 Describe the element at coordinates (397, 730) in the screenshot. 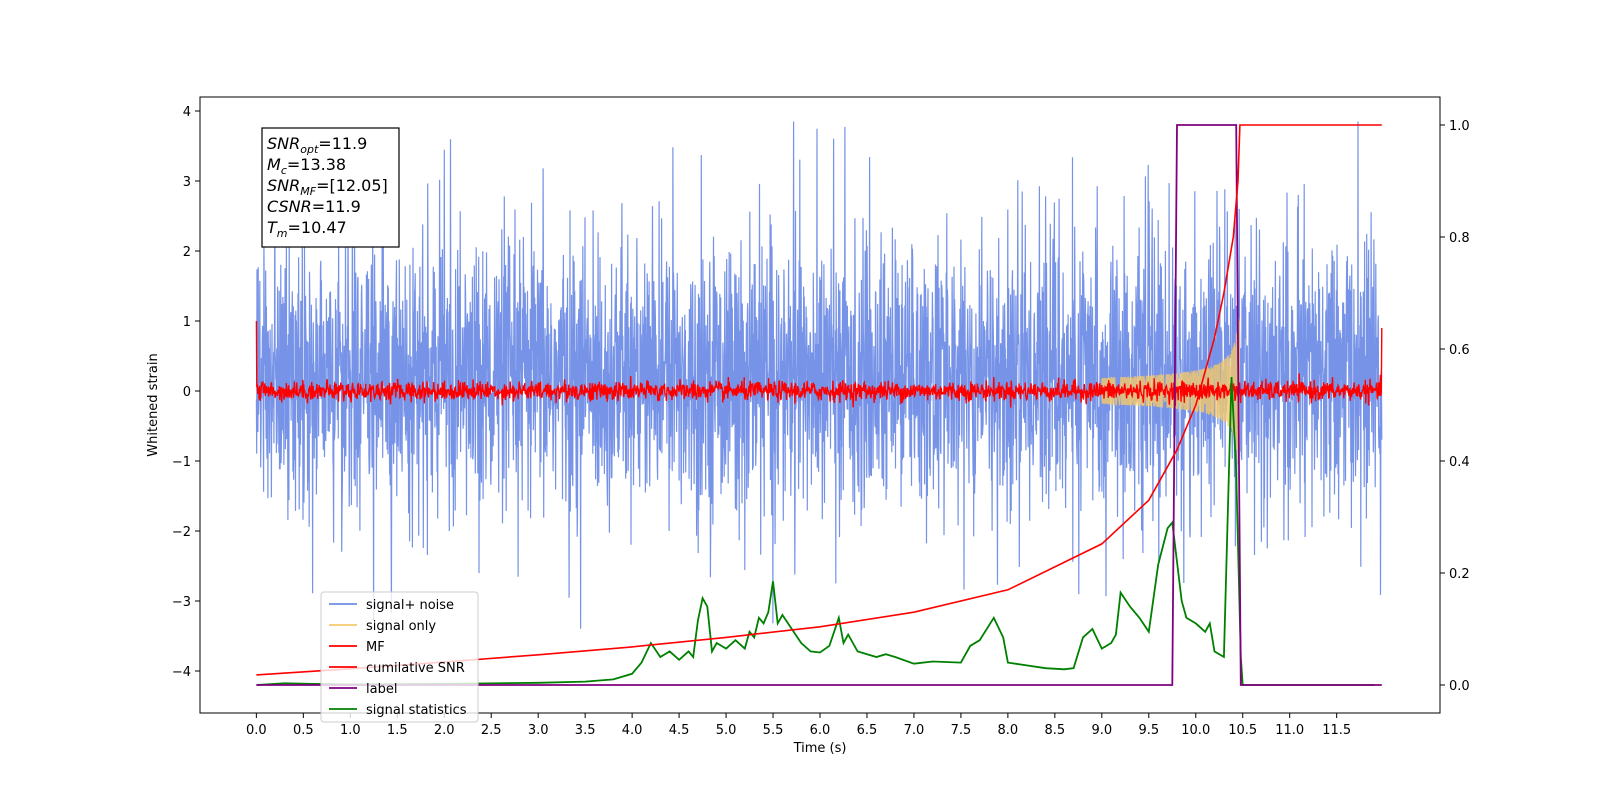

I see `x-tick-label: 1.5` at that location.